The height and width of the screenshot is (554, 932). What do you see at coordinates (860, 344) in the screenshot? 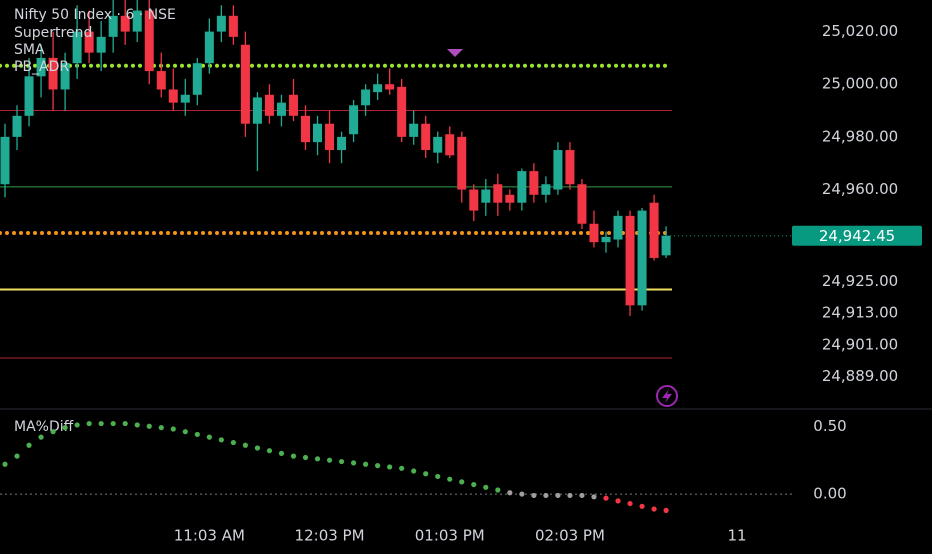
I see `y-tick-label: 24,901.00` at bounding box center [860, 344].